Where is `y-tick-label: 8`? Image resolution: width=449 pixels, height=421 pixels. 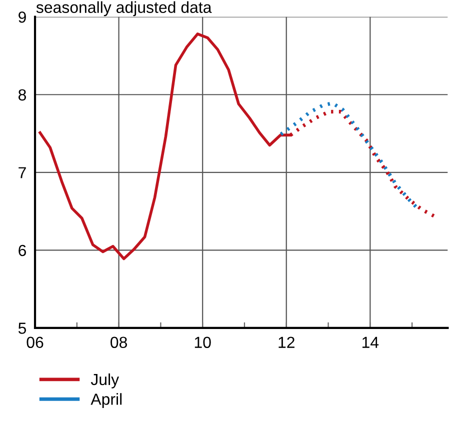
y-tick-label: 8 is located at coordinates (22, 95).